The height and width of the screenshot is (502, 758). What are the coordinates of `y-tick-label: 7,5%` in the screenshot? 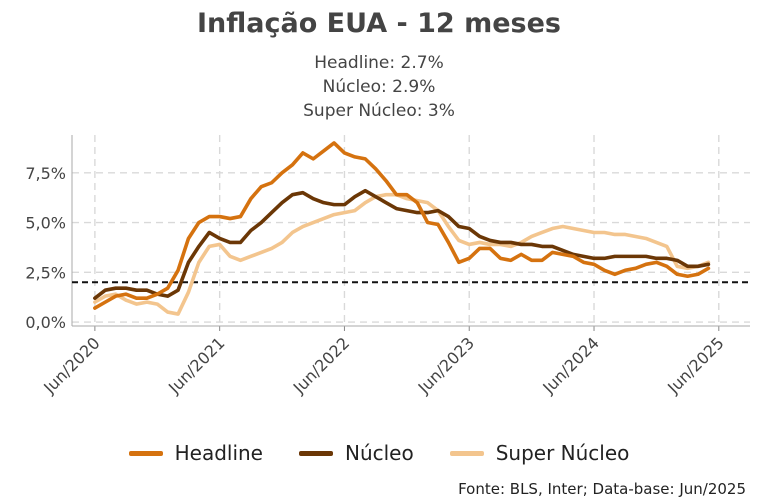 It's located at (45, 173).